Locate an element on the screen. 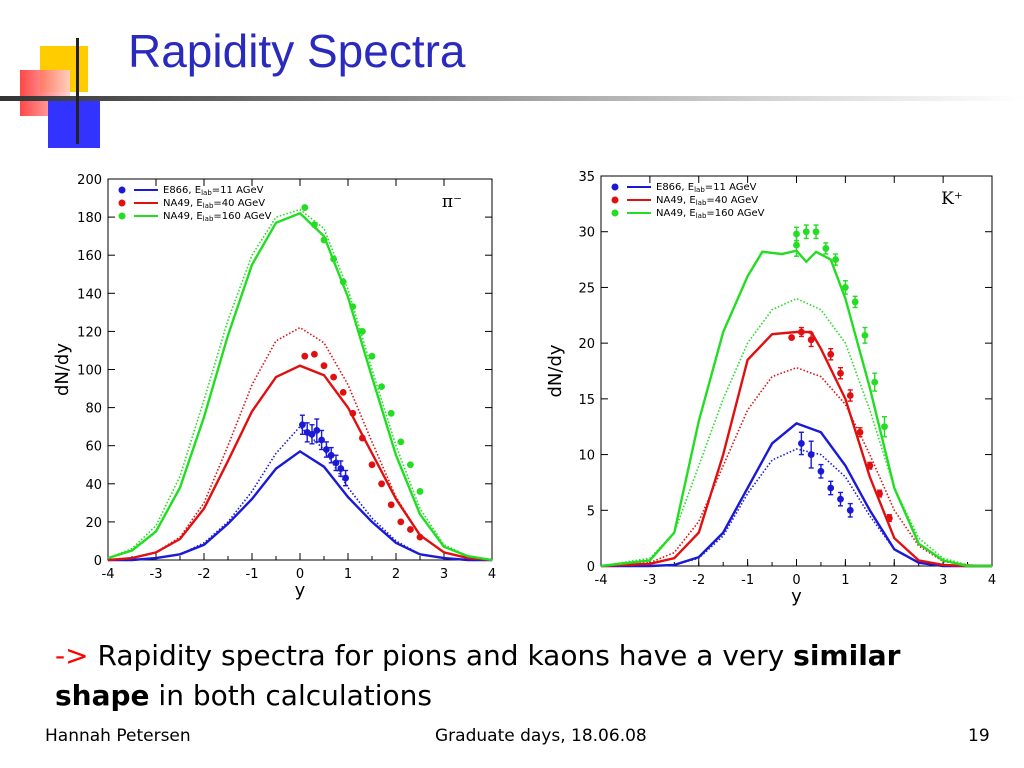  c0-y-tick-label: 100 is located at coordinates (89, 371).